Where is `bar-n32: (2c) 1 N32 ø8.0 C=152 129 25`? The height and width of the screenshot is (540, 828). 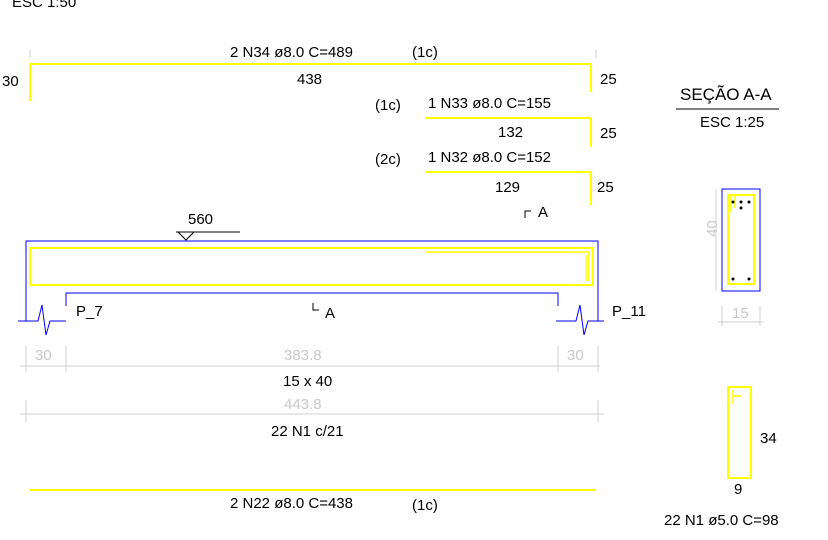
bar-n32: (2c) 1 N32 ø8.0 C=152 129 25 is located at coordinates (494, 177).